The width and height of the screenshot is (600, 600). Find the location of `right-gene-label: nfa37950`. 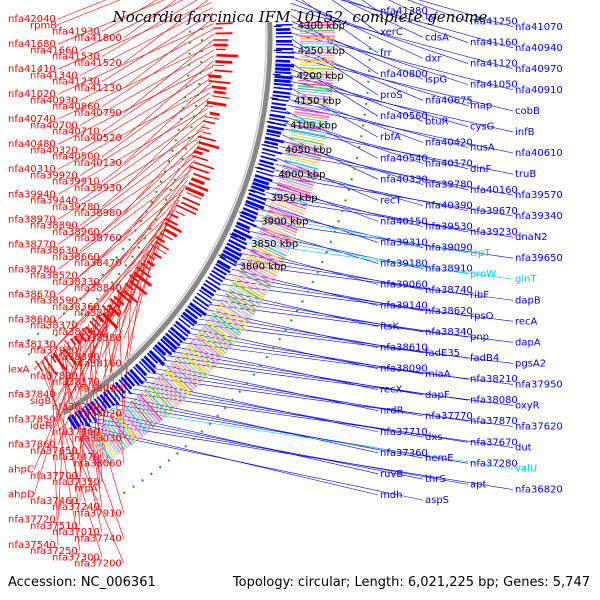

right-gene-label: nfa37950 is located at coordinates (539, 384).